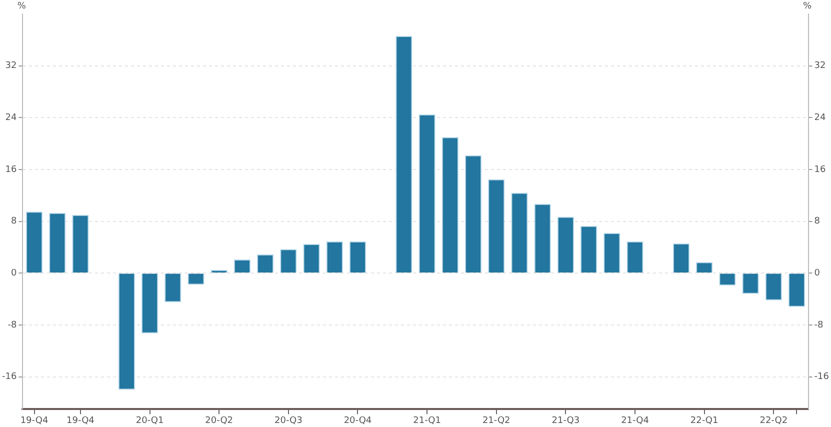 Image resolution: width=831 pixels, height=427 pixels. I want to click on y-tick-label: 16, so click(11, 169).